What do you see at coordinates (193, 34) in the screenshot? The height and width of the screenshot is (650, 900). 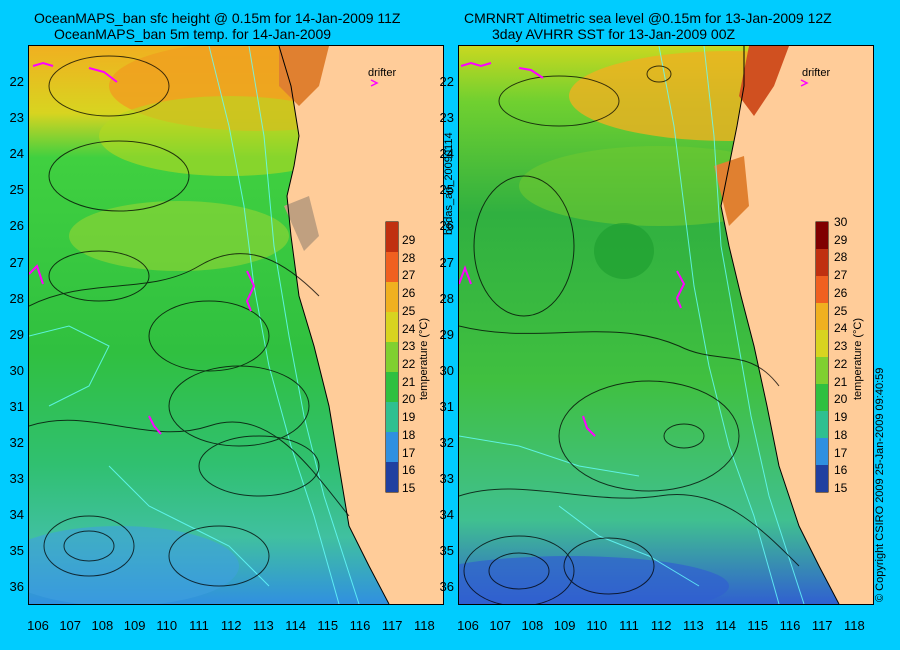 I see `left-title-line2: OceanMAPS_ban 5m temp. for 14-Jan-2009` at bounding box center [193, 34].